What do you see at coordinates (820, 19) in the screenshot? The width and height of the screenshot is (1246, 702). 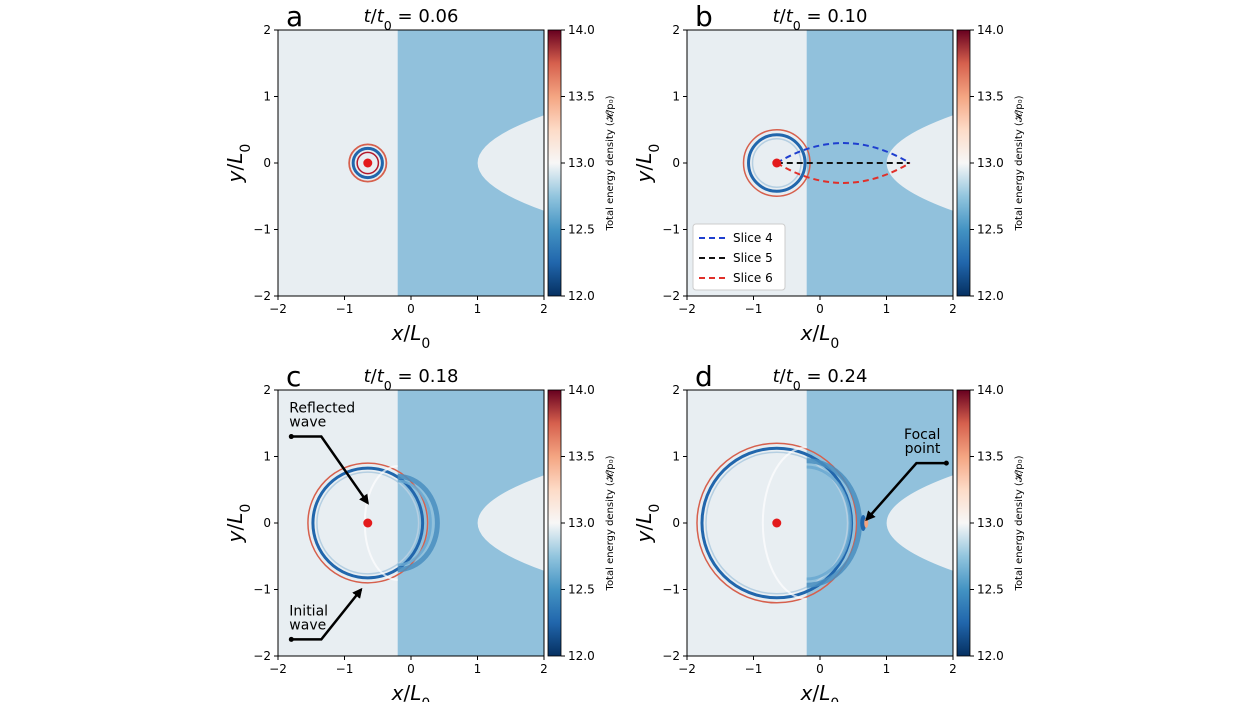 I see `panel-title: t/t0 = 0.10` at bounding box center [820, 19].